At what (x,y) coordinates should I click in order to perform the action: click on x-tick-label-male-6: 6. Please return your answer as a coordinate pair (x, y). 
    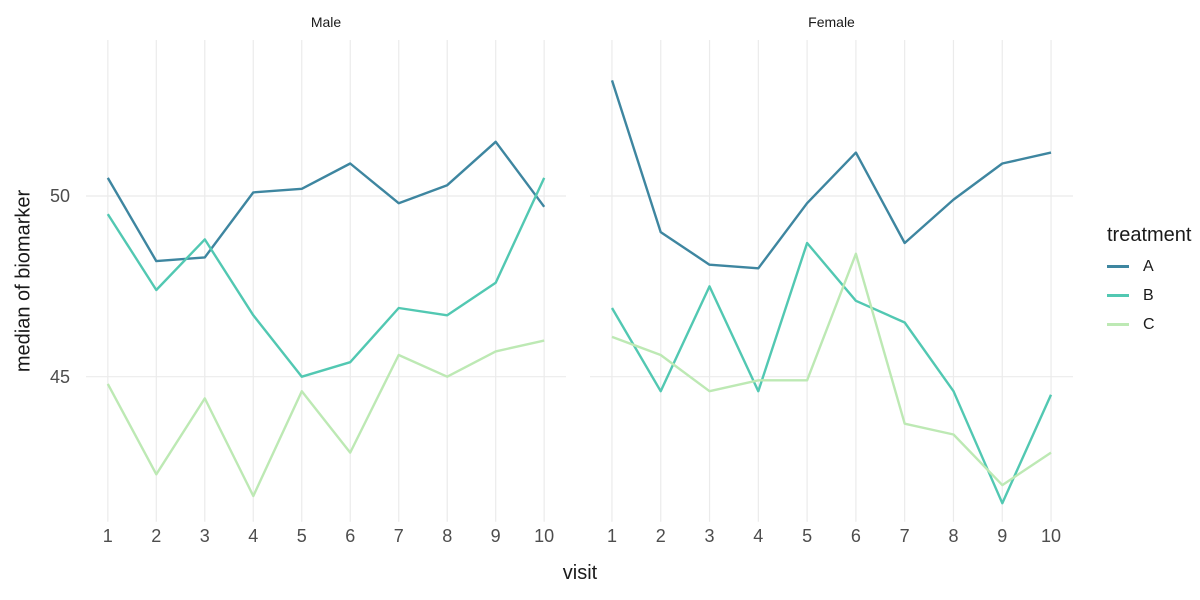
    Looking at the image, I should click on (350, 536).